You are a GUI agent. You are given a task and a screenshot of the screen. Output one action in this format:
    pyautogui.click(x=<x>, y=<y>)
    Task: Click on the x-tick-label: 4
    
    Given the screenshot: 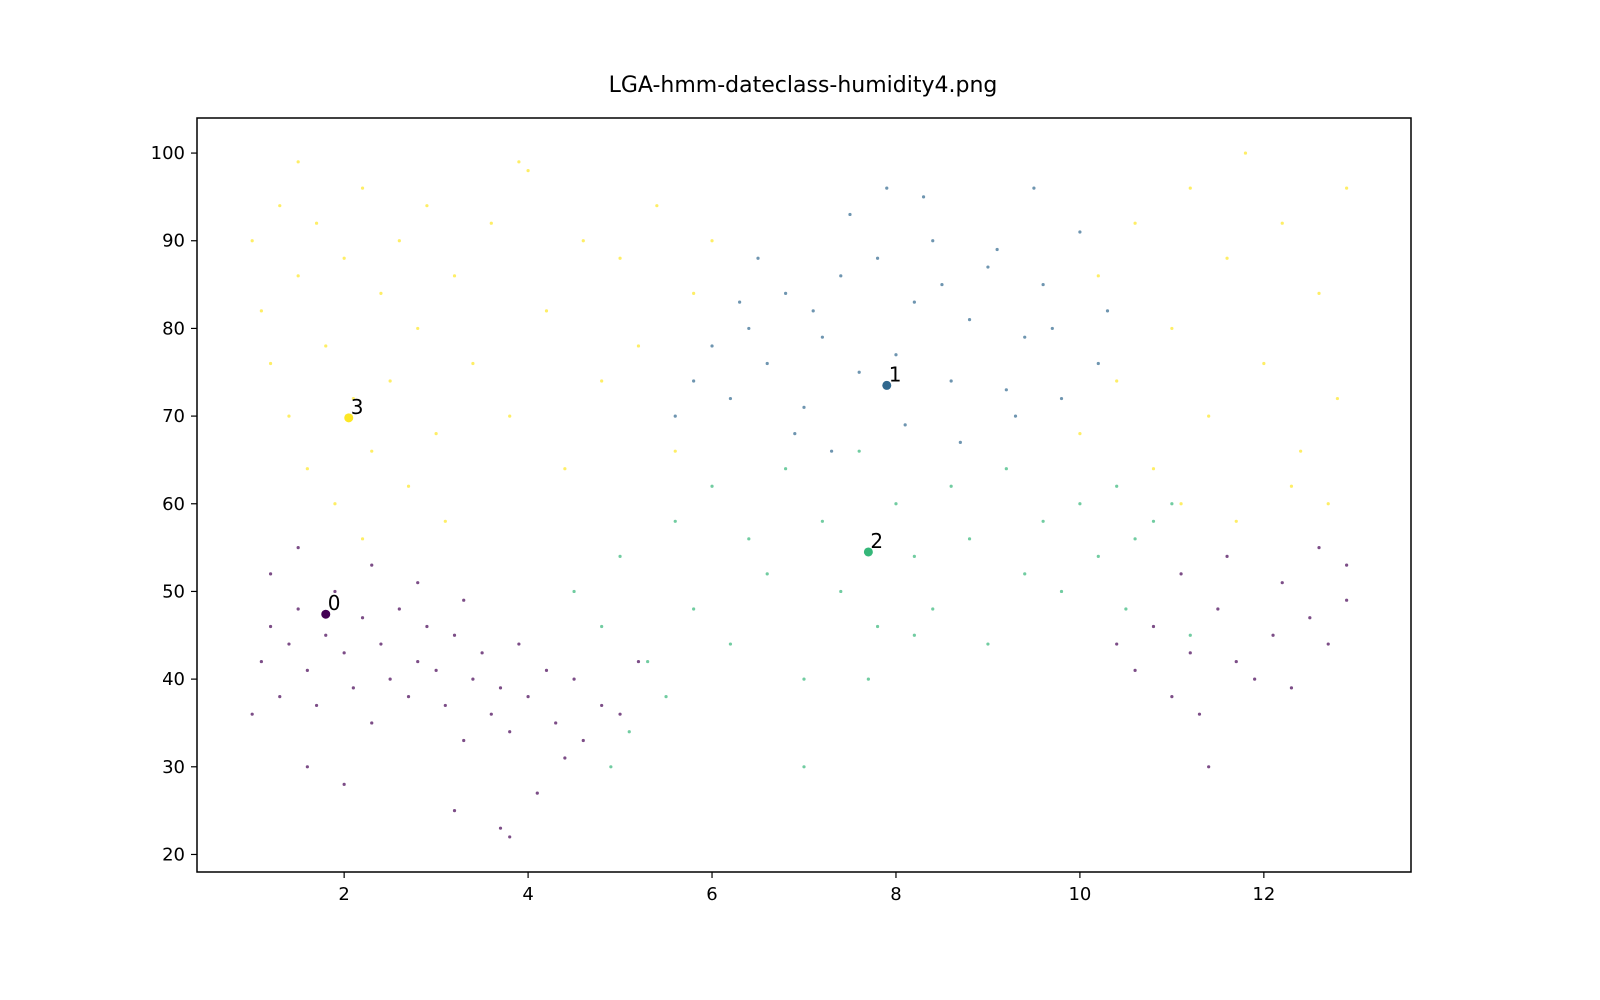 What is the action you would take?
    pyautogui.click(x=527, y=894)
    